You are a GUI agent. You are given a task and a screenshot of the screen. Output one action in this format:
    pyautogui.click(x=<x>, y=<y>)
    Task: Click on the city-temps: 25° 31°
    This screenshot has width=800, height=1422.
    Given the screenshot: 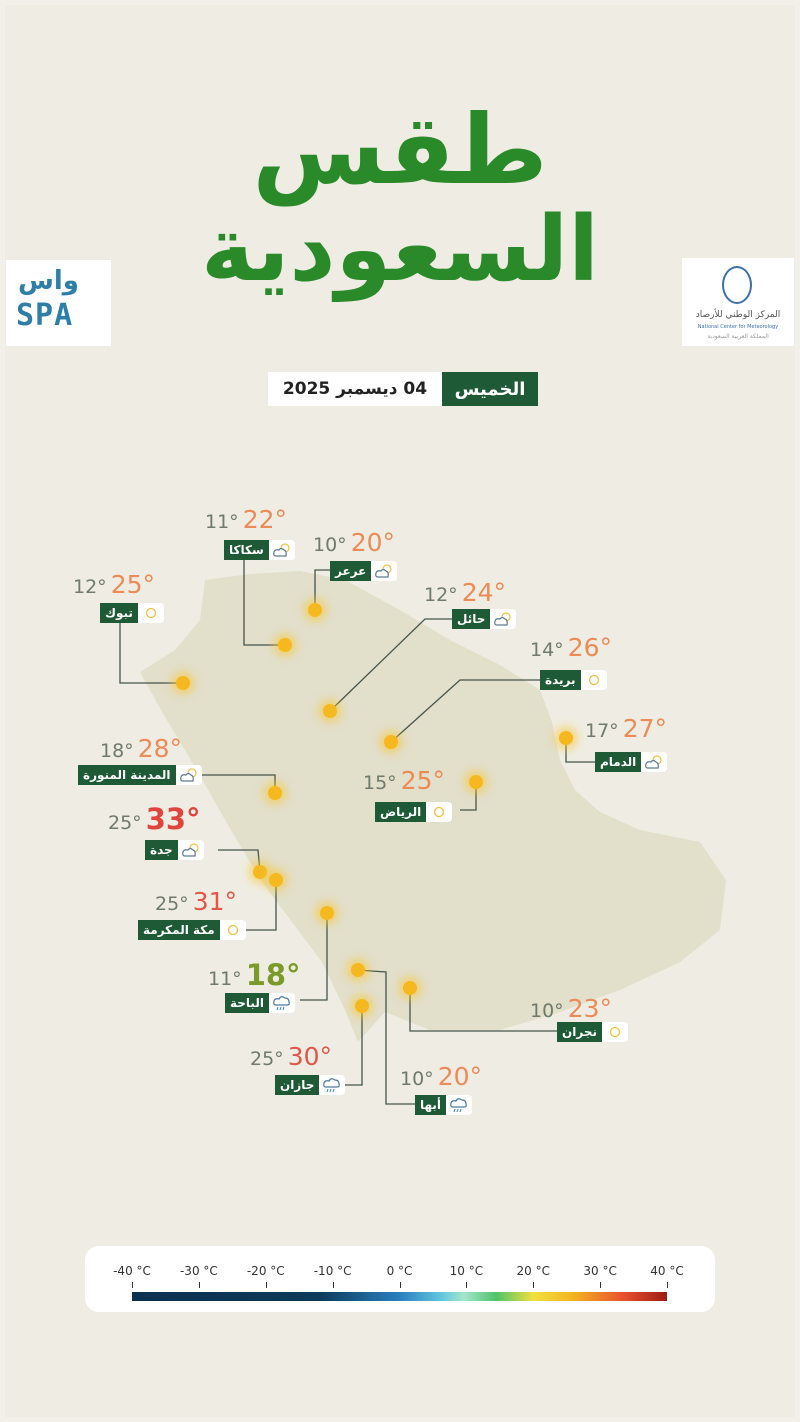 What is the action you would take?
    pyautogui.click(x=196, y=901)
    